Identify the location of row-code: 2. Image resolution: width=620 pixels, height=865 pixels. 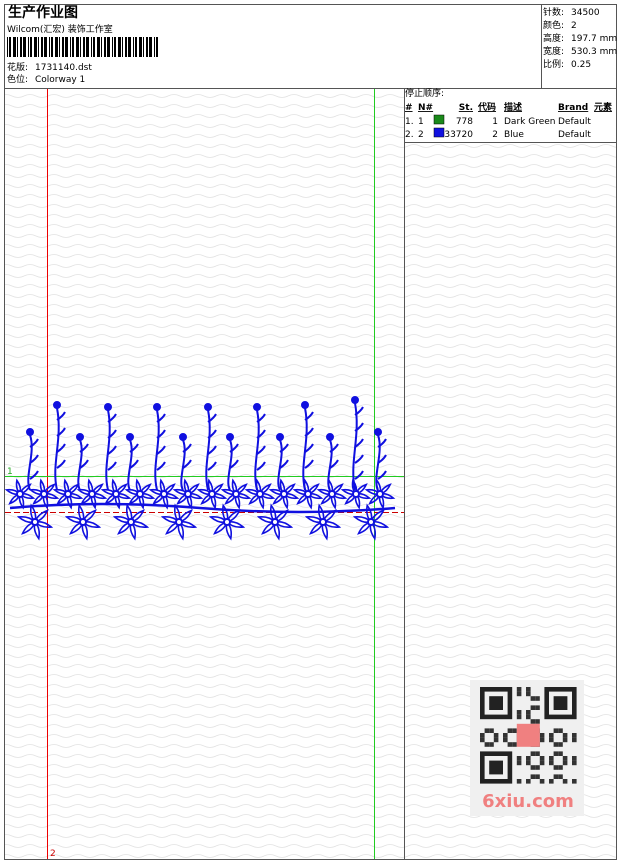
(495, 135).